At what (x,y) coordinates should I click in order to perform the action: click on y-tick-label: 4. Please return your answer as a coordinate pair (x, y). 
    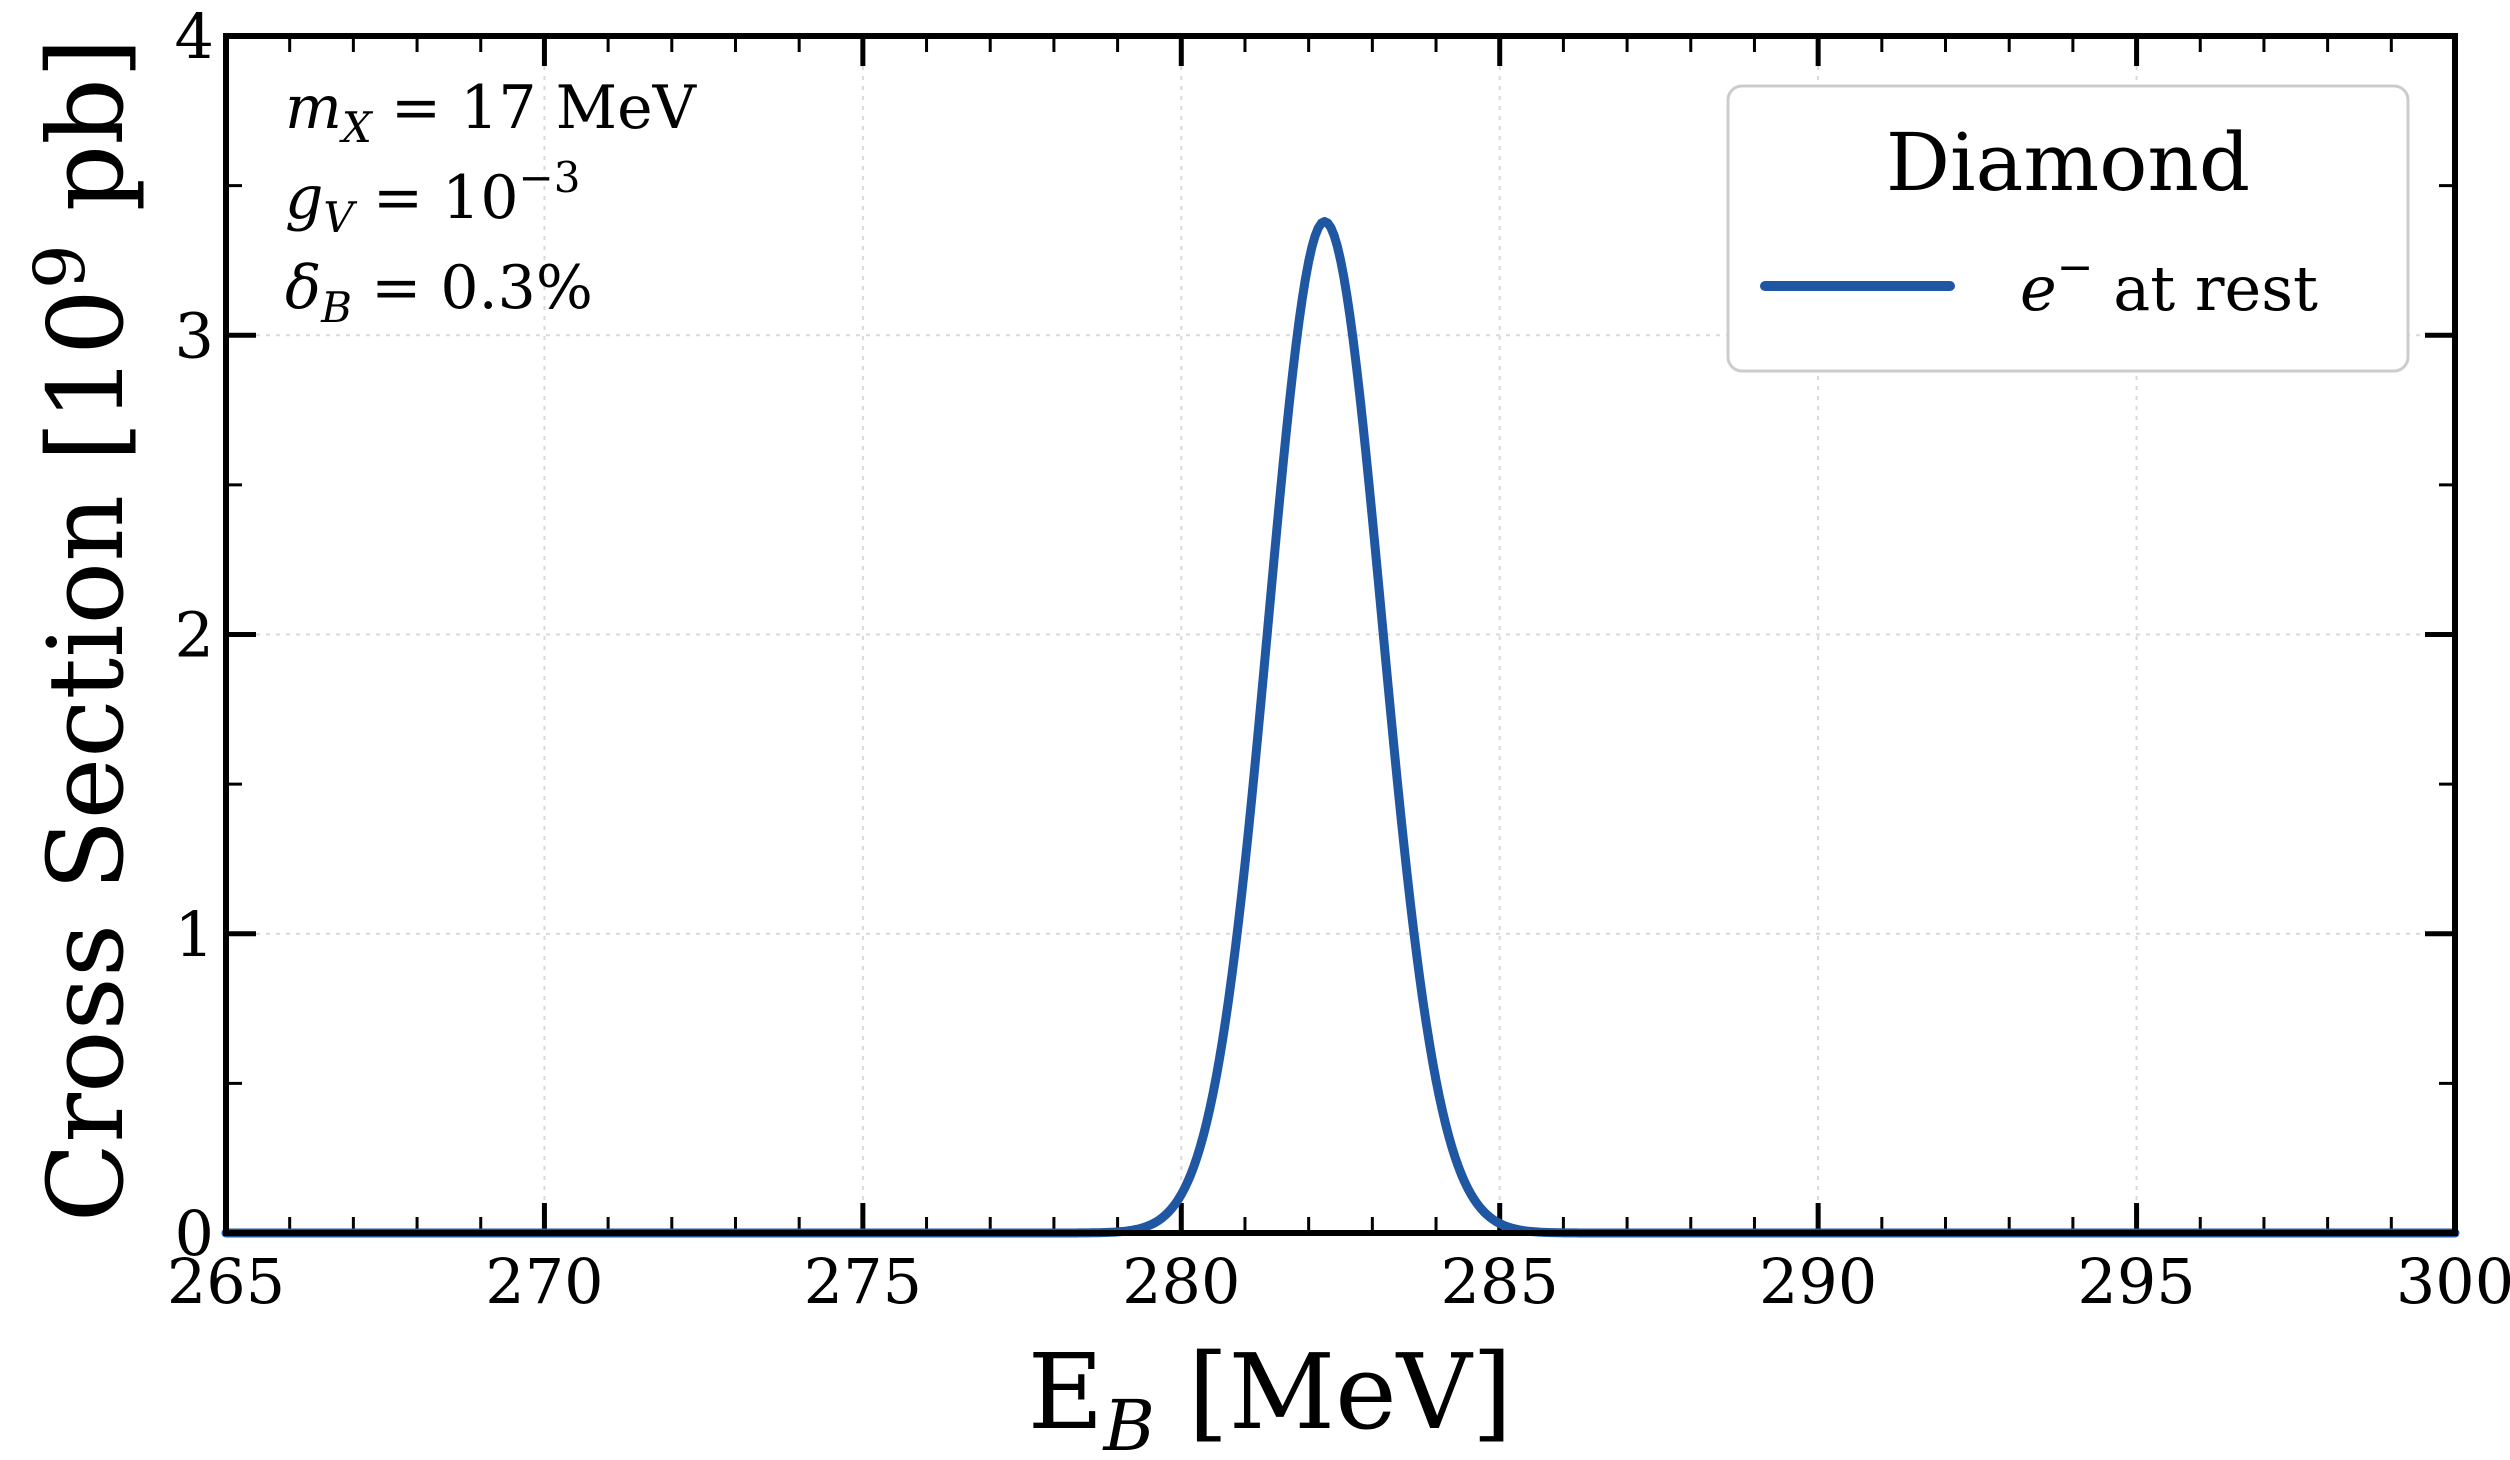
    Looking at the image, I should click on (194, 36).